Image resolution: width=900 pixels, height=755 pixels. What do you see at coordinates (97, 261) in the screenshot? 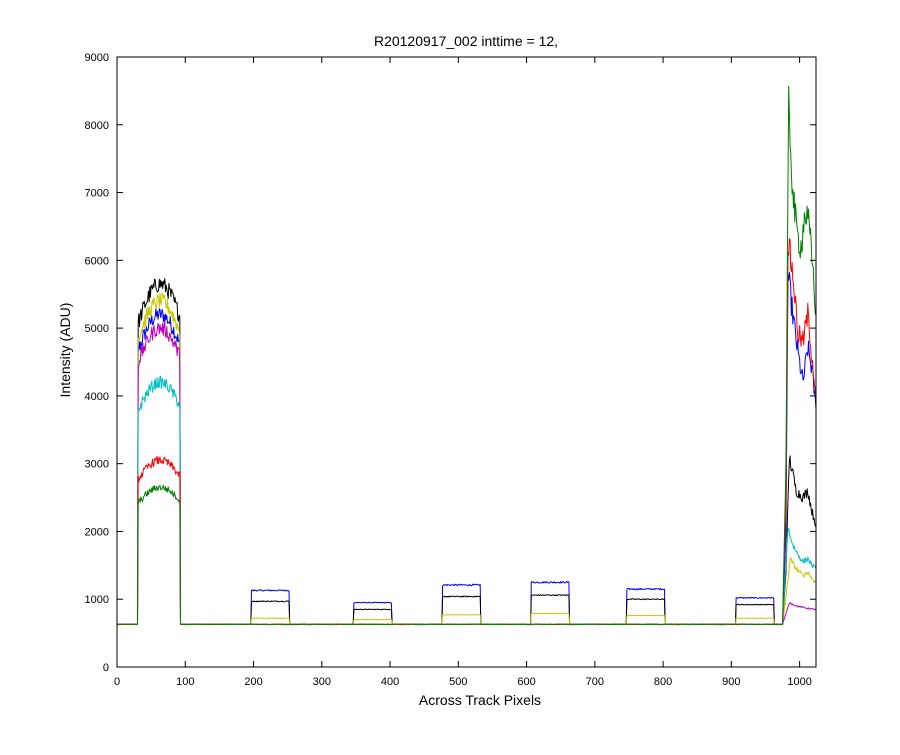
I see `y-tick-label: 6000` at bounding box center [97, 261].